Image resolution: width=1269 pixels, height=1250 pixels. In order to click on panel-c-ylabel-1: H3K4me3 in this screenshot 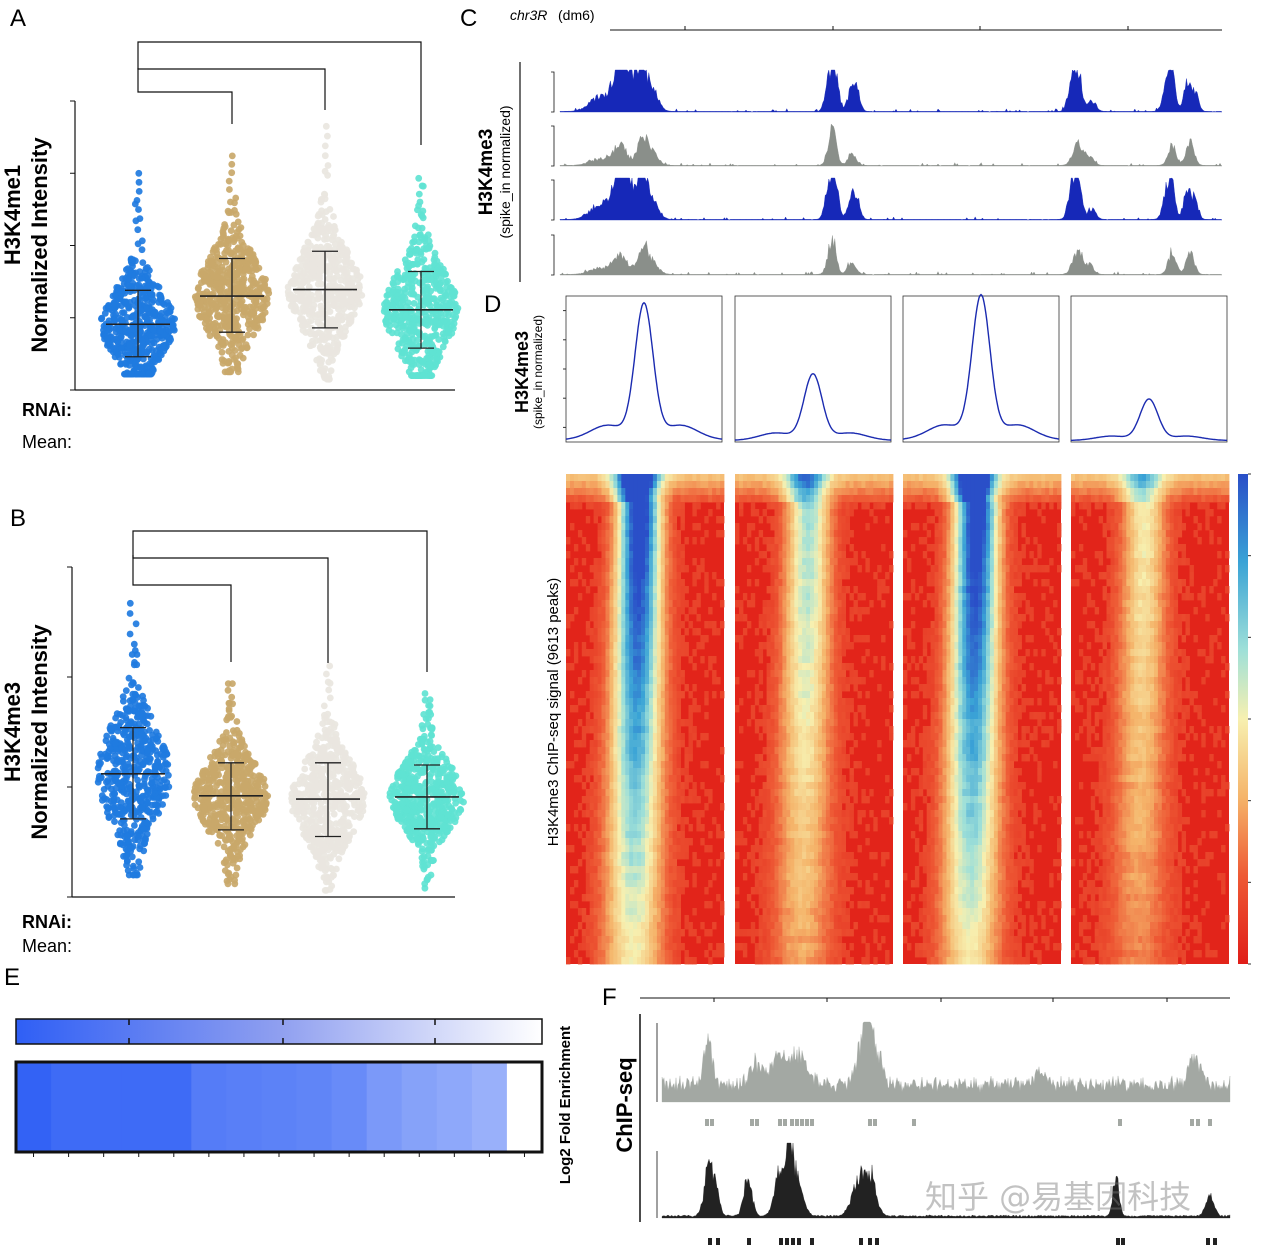, I will do `click(486, 172)`.